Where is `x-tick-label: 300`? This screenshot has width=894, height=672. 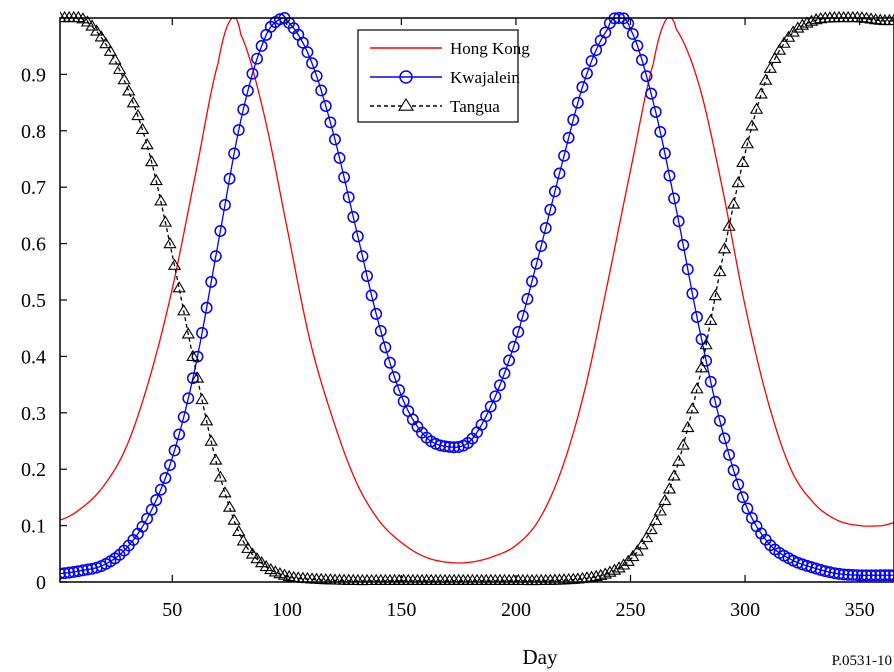 x-tick-label: 300 is located at coordinates (745, 610).